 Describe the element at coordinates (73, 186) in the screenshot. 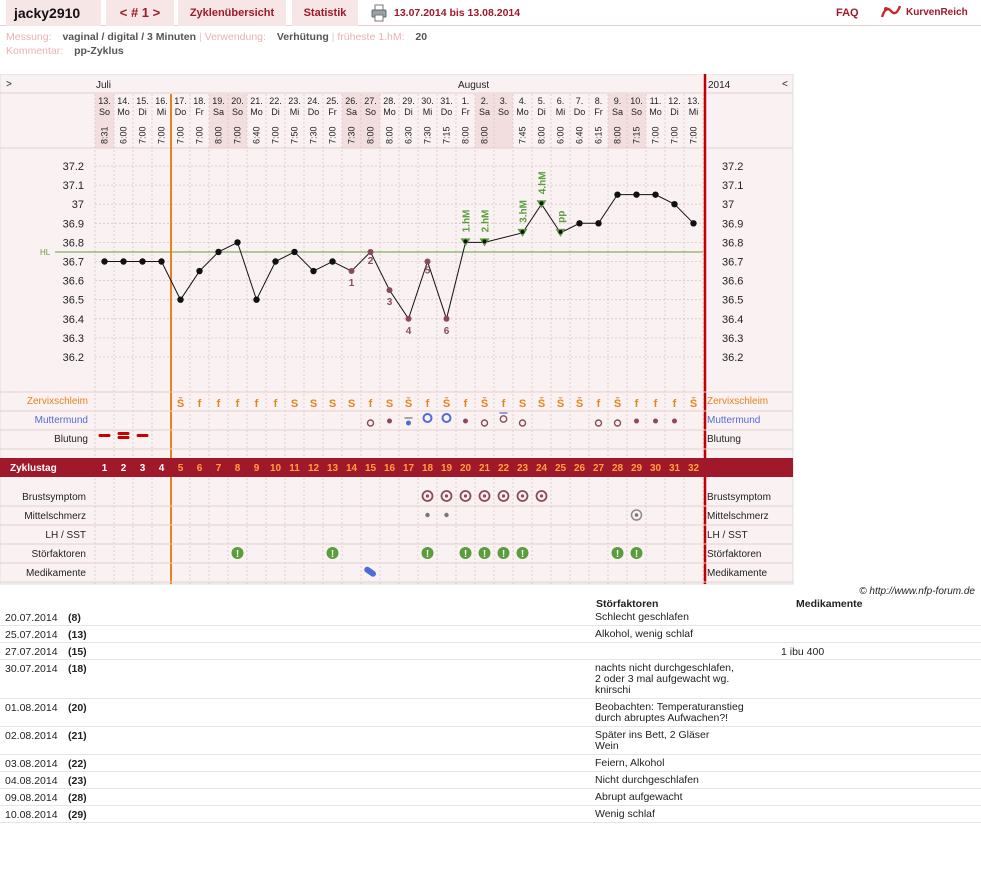

I see `y-tick-left: 37.1` at that location.